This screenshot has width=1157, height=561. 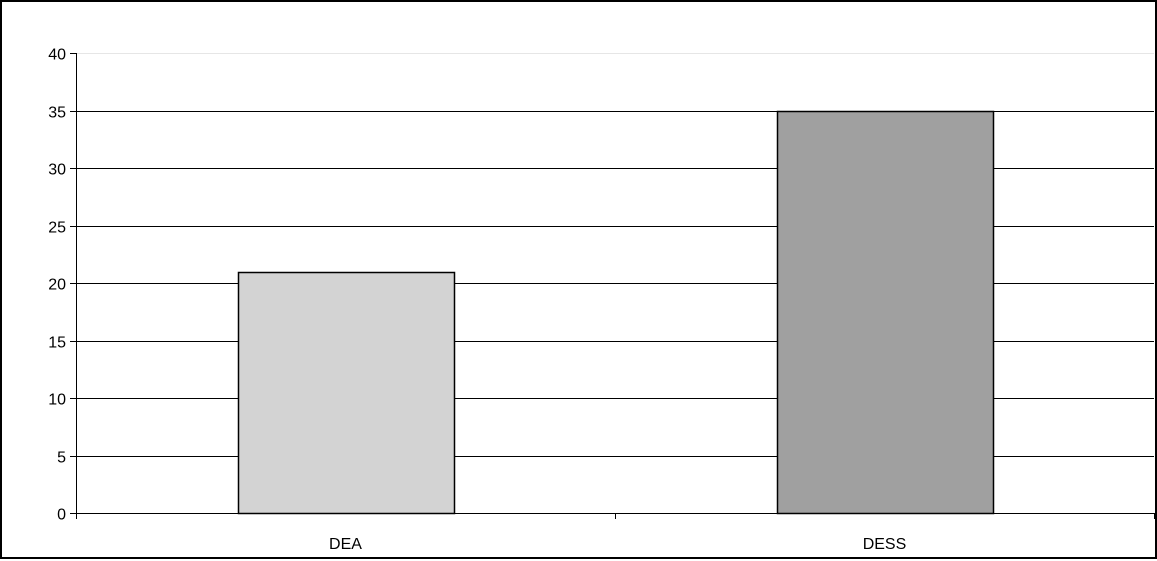 I want to click on y-tick-label: 5, so click(x=61, y=458).